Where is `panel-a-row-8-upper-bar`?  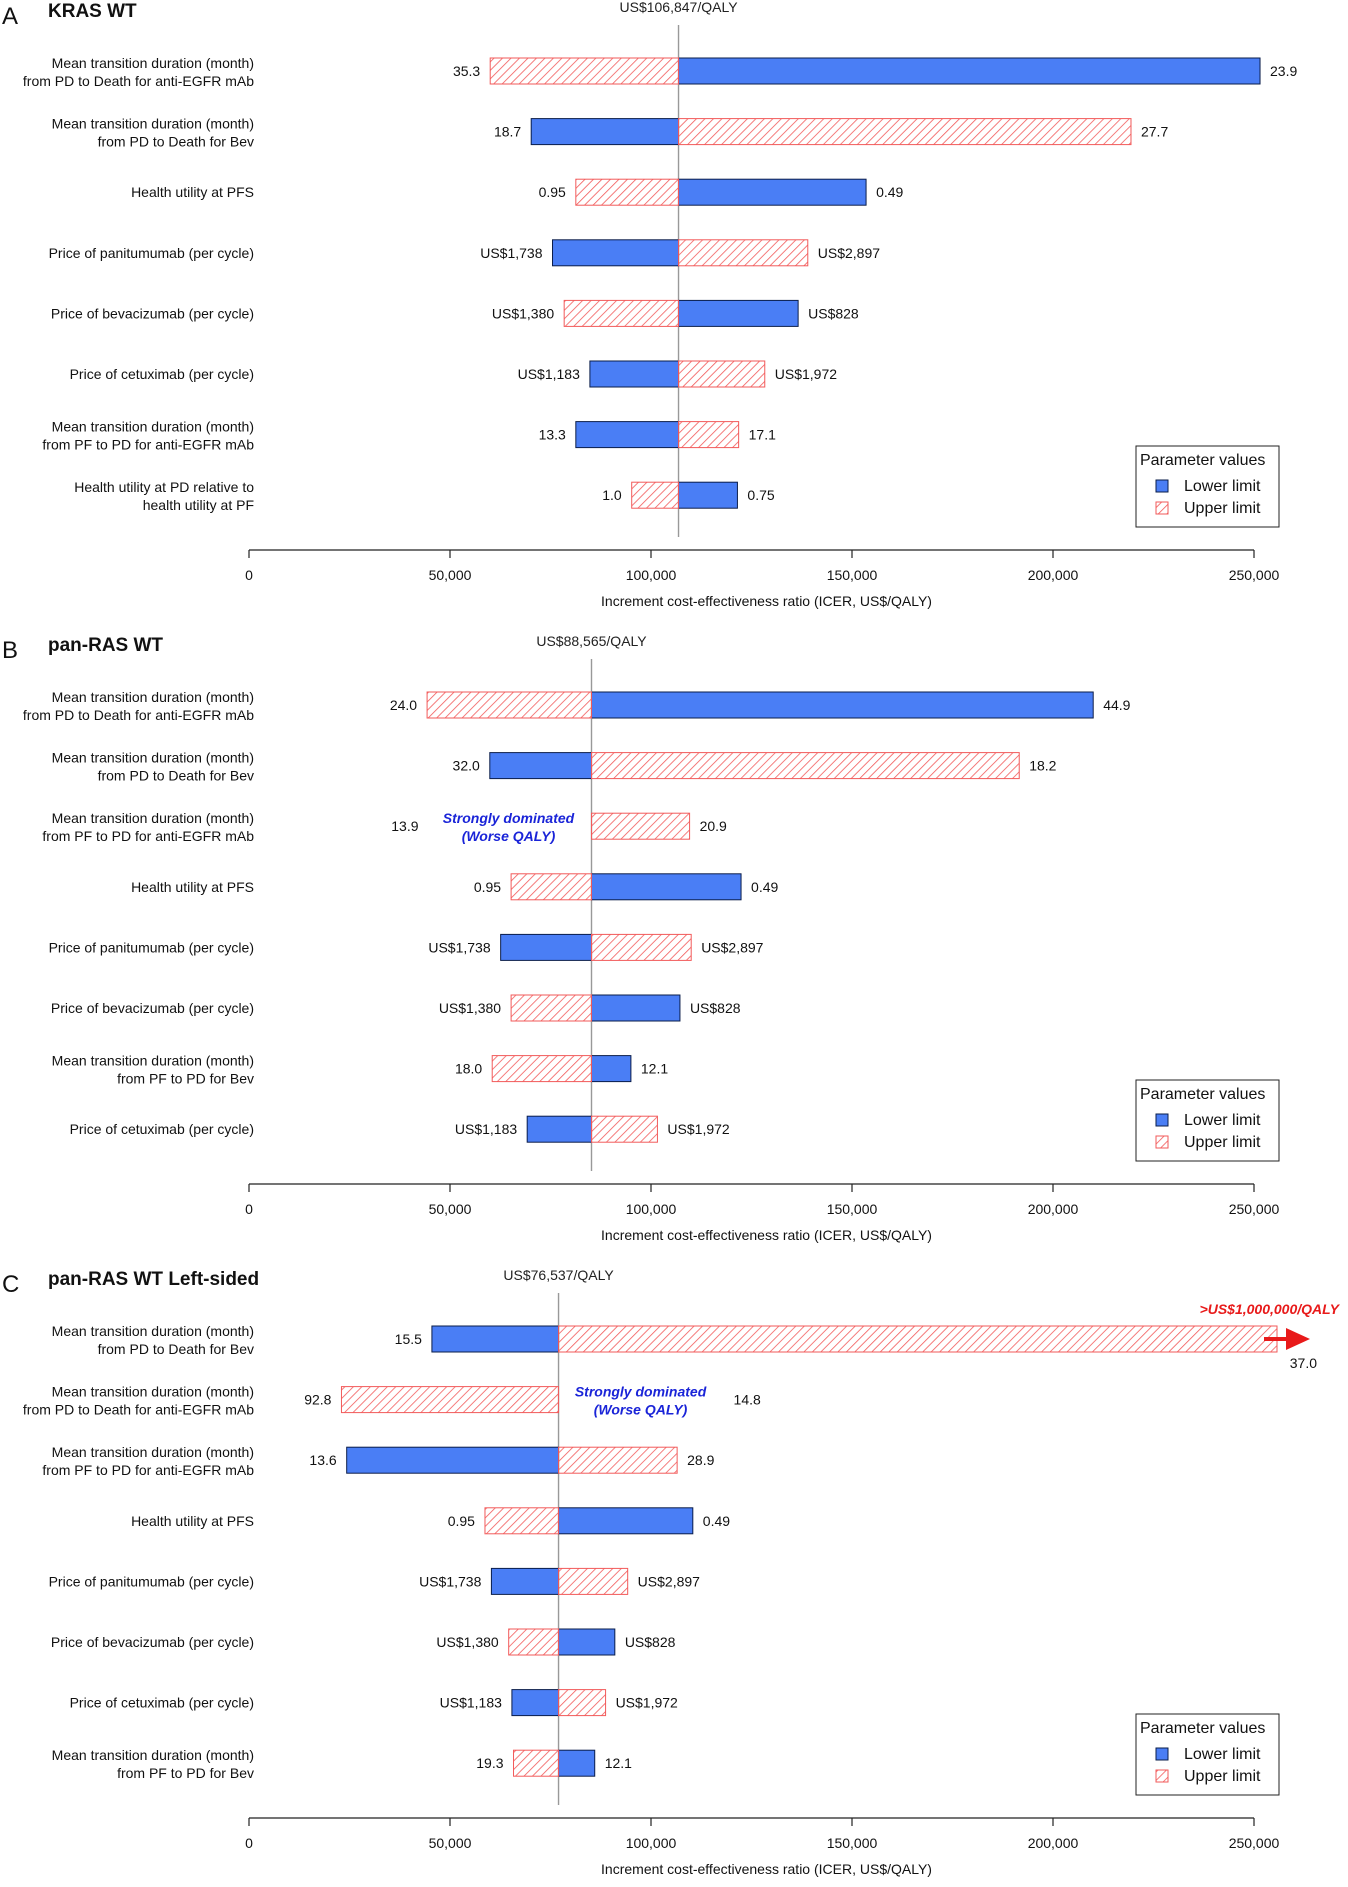
panel-a-row-8-upper-bar is located at coordinates (655, 495).